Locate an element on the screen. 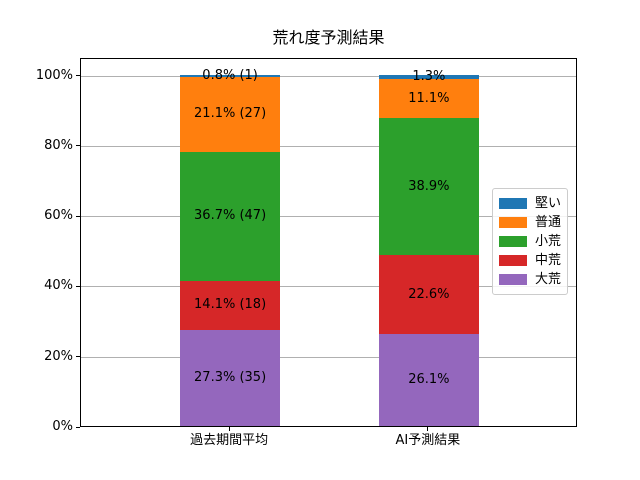  legend-item-label: 堅い is located at coordinates (548, 203).